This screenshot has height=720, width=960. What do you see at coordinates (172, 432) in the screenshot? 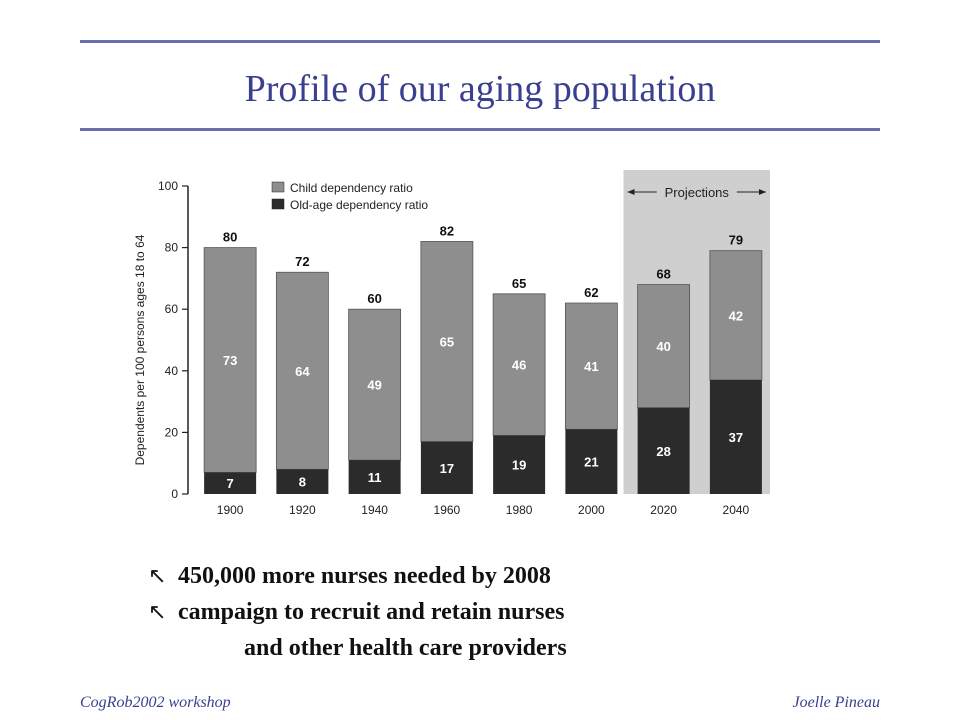
I see `y-tick-label: 20` at bounding box center [172, 432].